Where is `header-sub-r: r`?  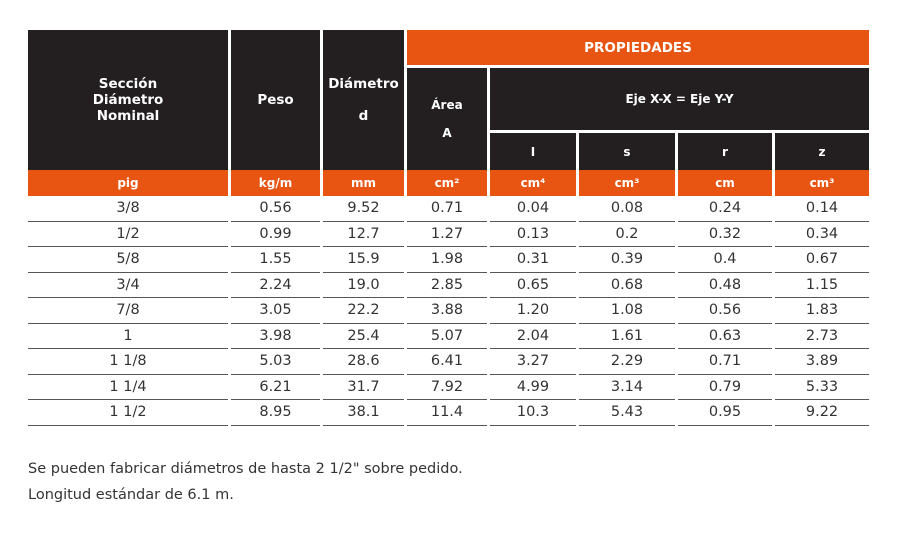 header-sub-r: r is located at coordinates (725, 150).